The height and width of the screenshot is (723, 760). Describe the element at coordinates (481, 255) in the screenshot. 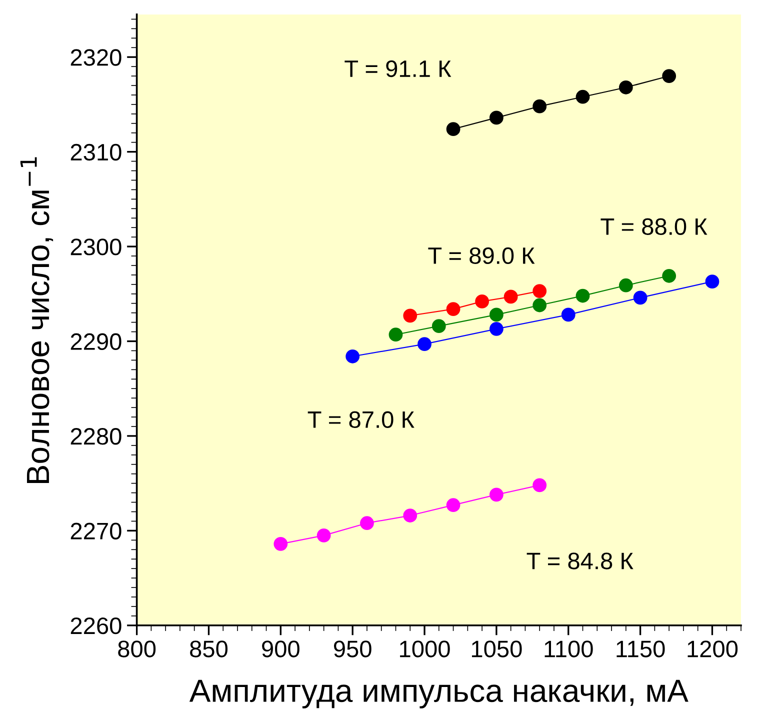

I see `series-label: T = 89.0 К` at that location.